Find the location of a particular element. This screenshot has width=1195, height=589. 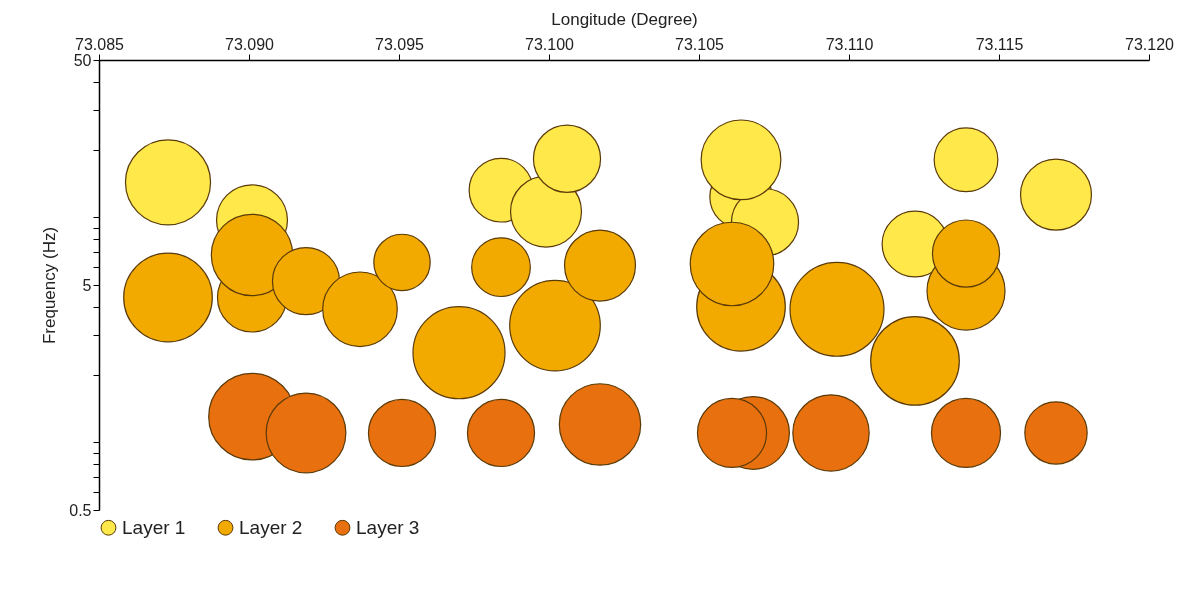

x-tick-label: 73.100 is located at coordinates (550, 44).